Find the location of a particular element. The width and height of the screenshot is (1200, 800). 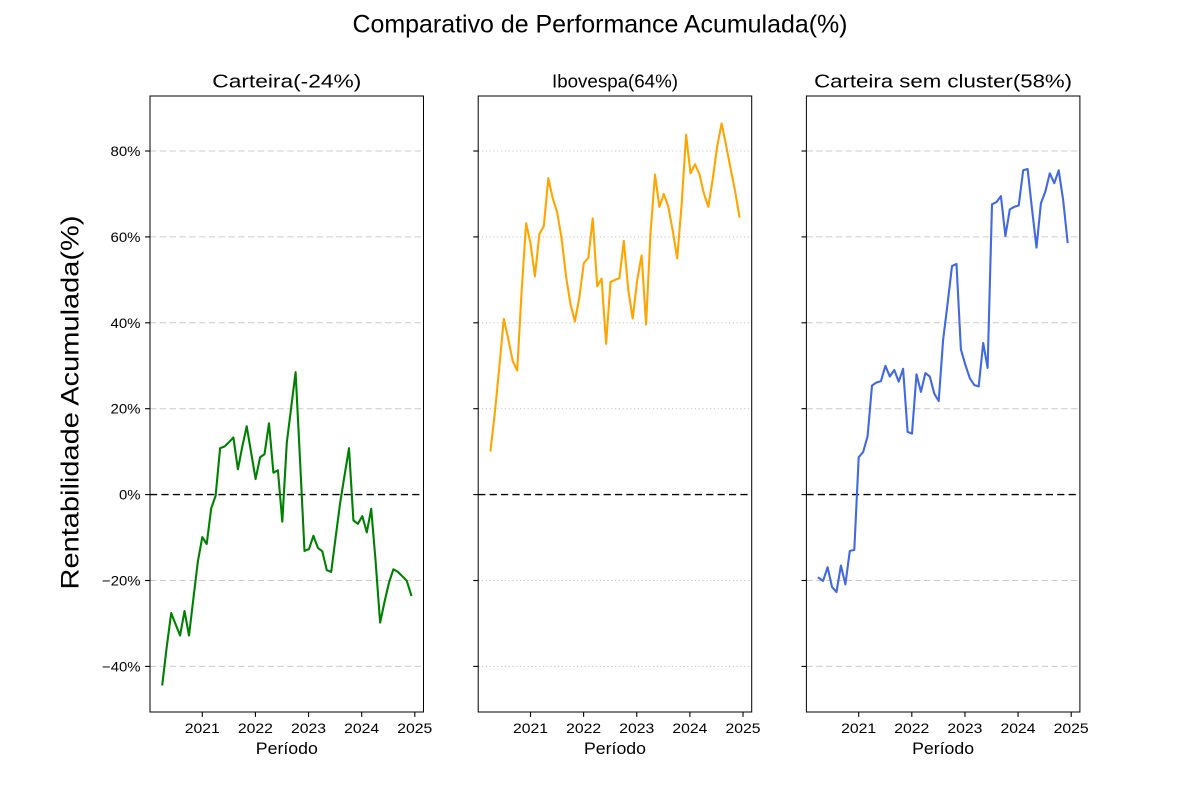

svg-text: 60% is located at coordinates (126, 237).